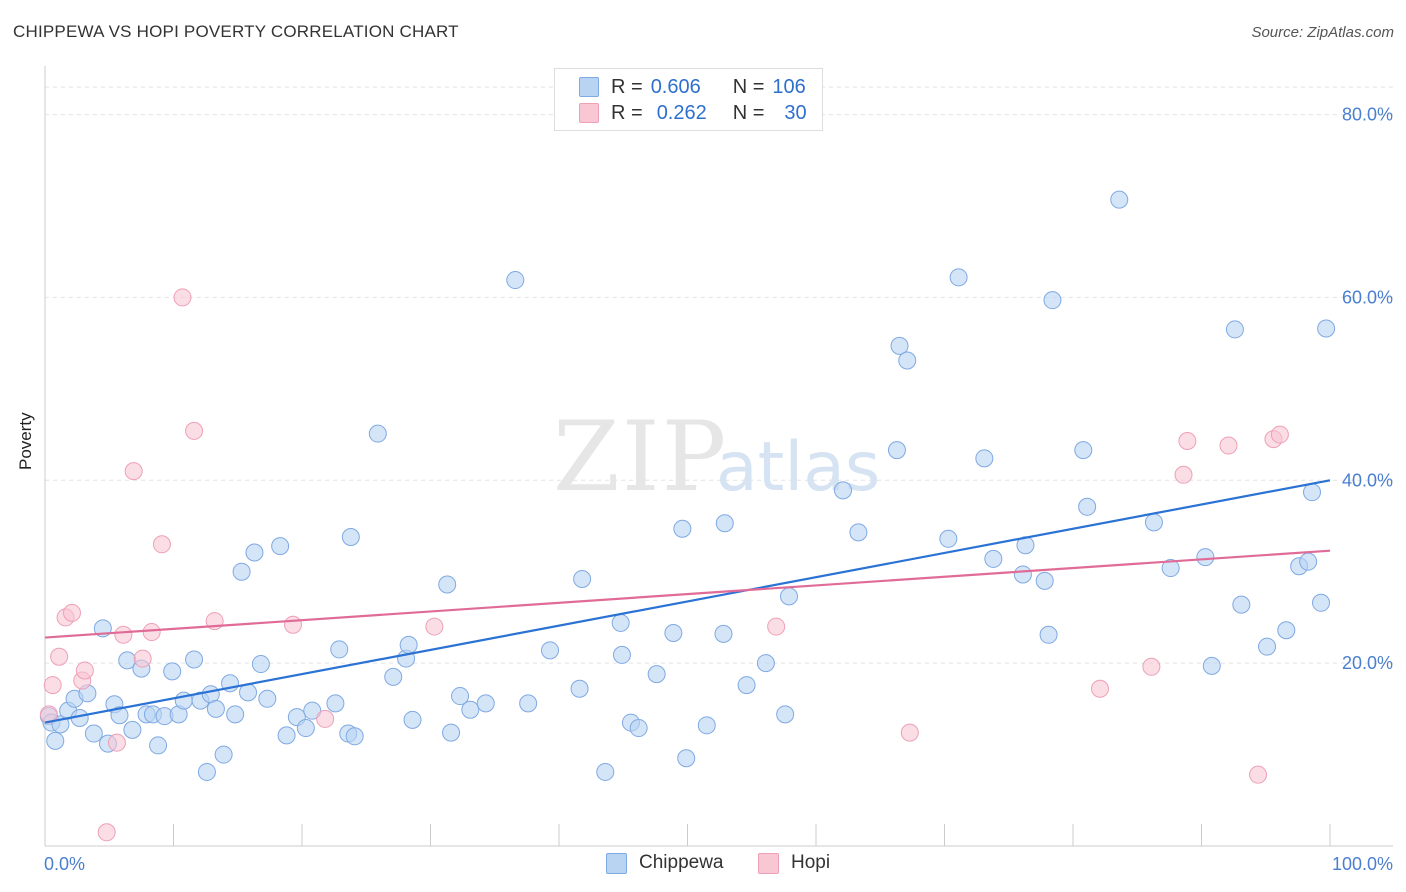 The image size is (1406, 892). Describe the element at coordinates (688, 99) in the screenshot. I see `stats-legend: R = 0.606 N = 106 R = 0.262 N = 30` at that location.